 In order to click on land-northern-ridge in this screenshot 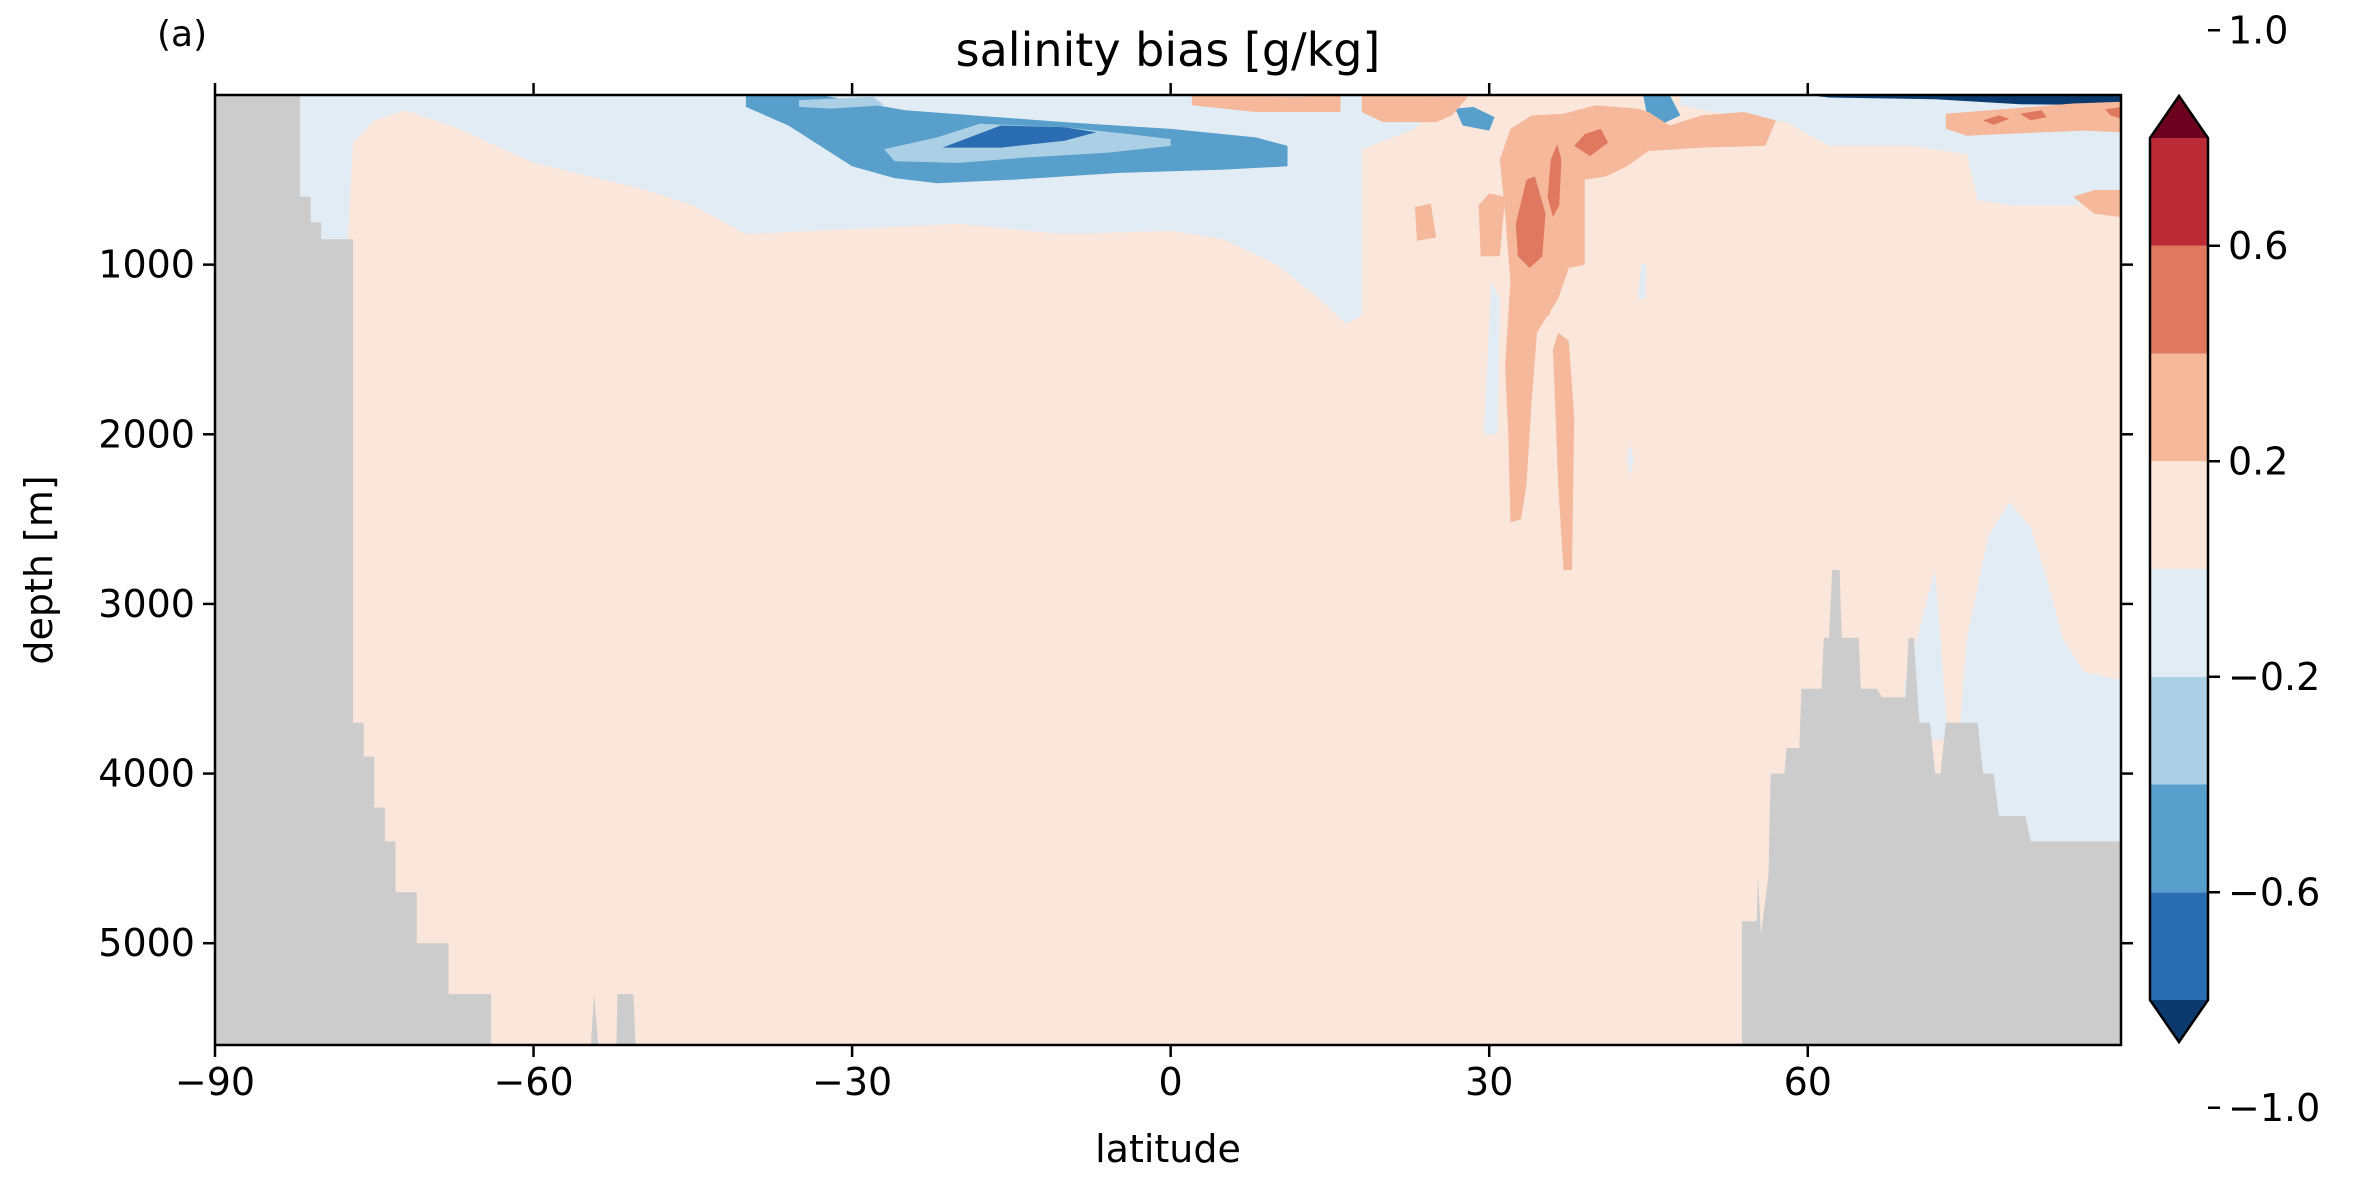, I will do `click(1931, 807)`.